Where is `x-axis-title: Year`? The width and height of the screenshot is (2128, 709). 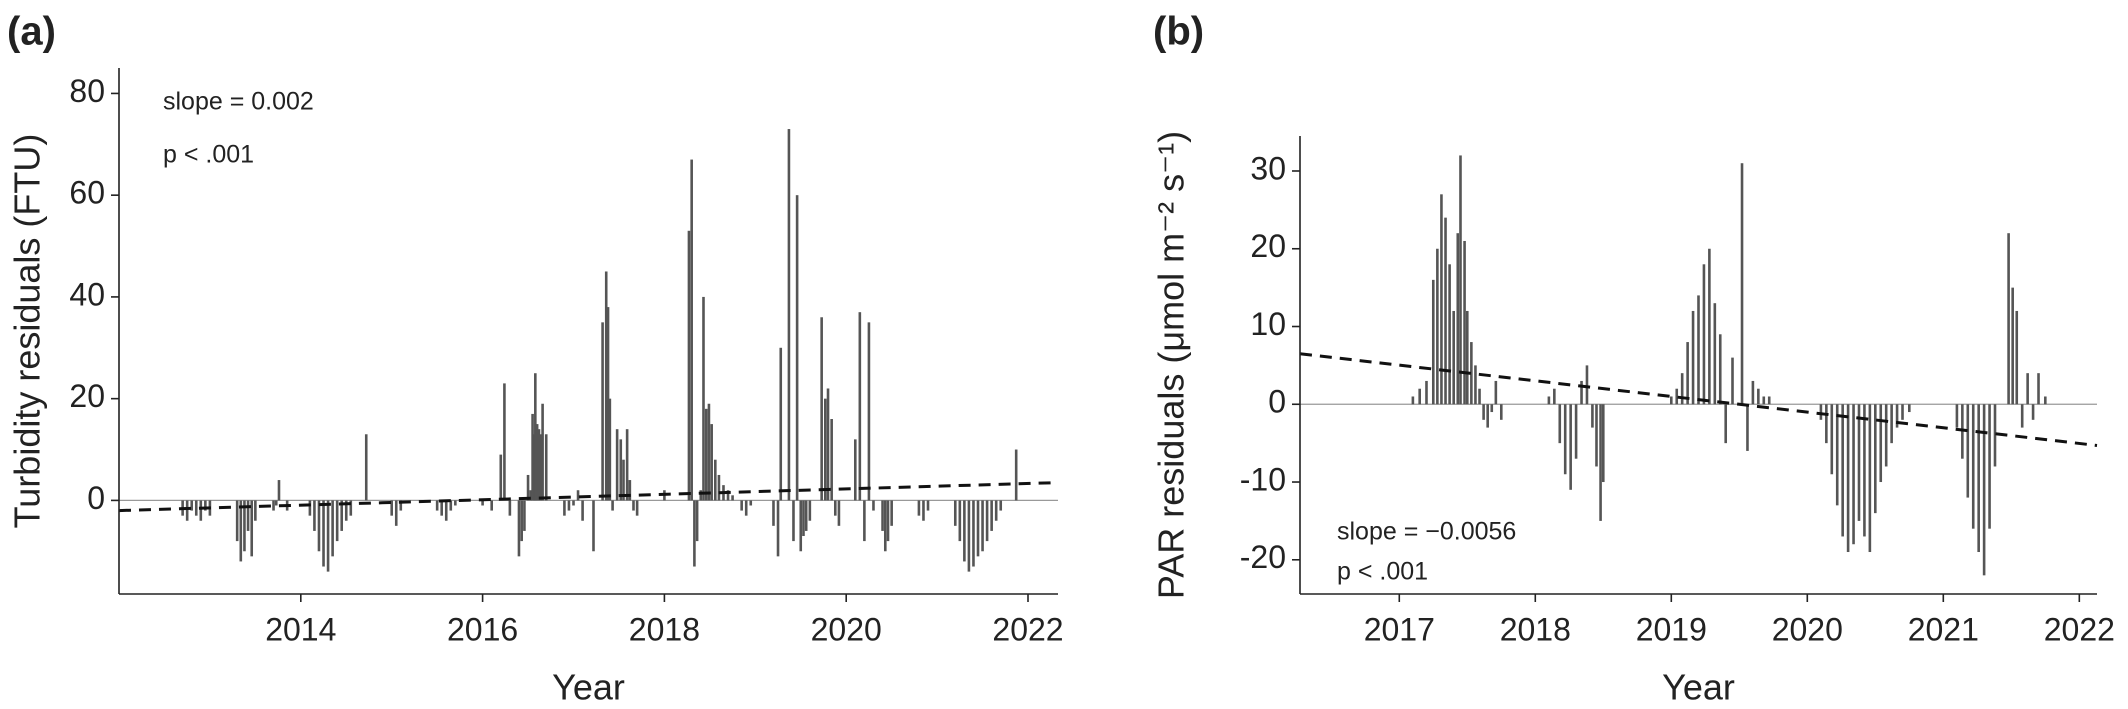
x-axis-title: Year is located at coordinates (1698, 687).